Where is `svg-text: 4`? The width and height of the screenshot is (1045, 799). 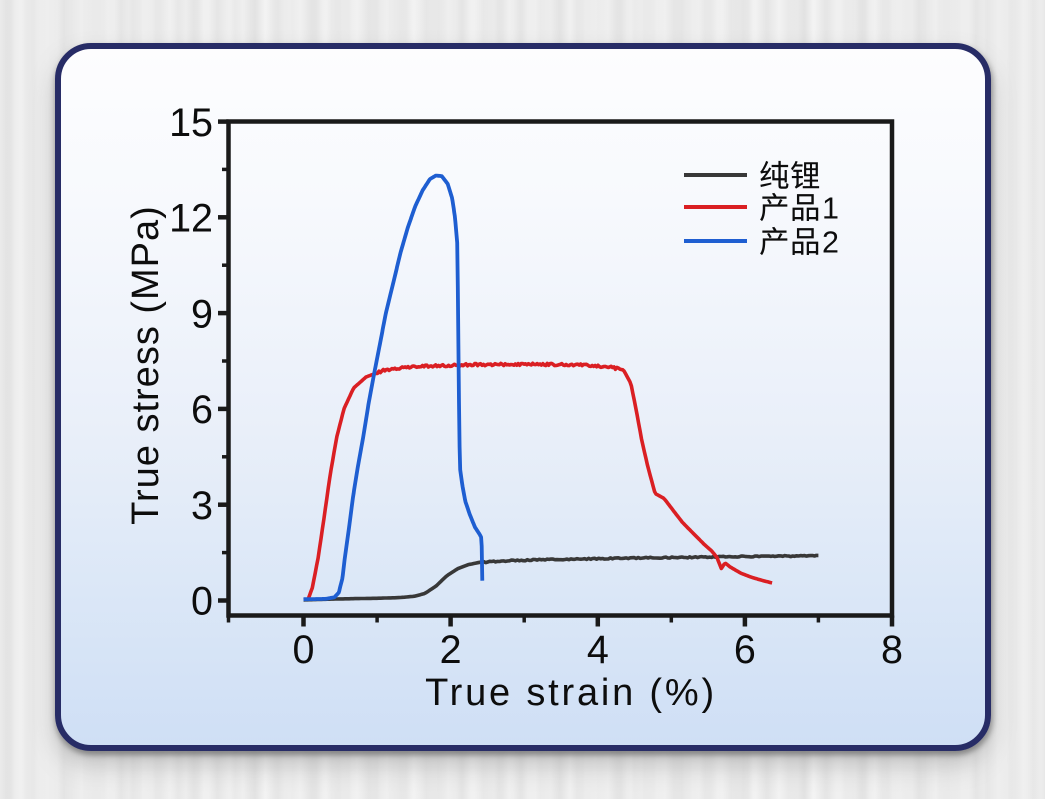 svg-text: 4 is located at coordinates (598, 650).